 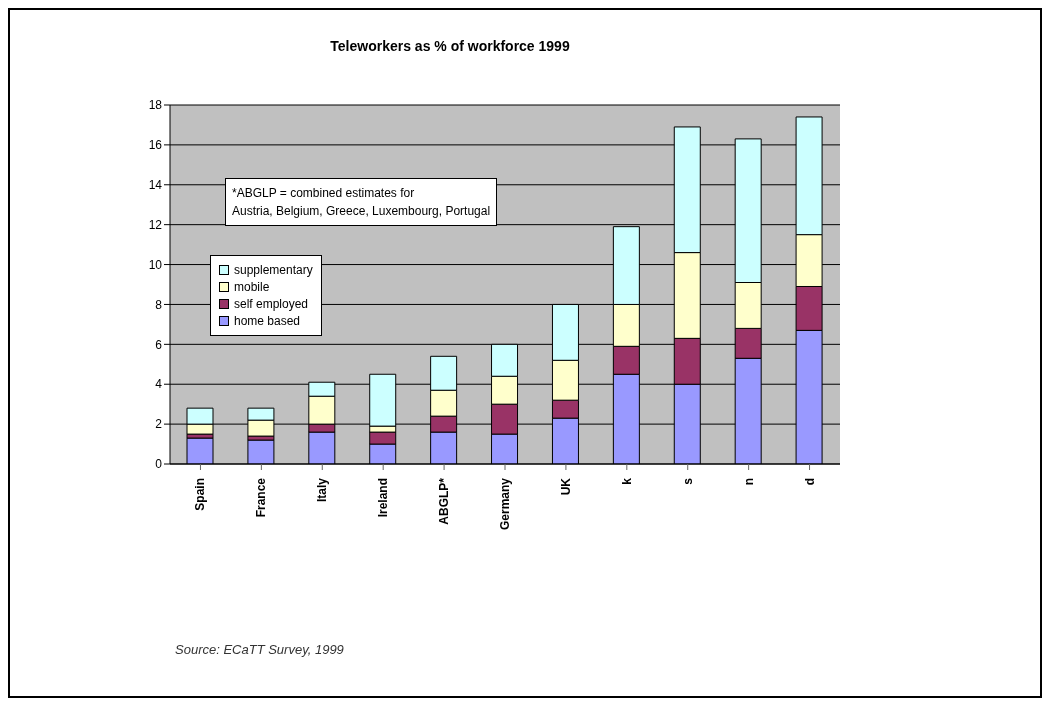 What do you see at coordinates (809, 482) in the screenshot?
I see `x-tick-label: d` at bounding box center [809, 482].